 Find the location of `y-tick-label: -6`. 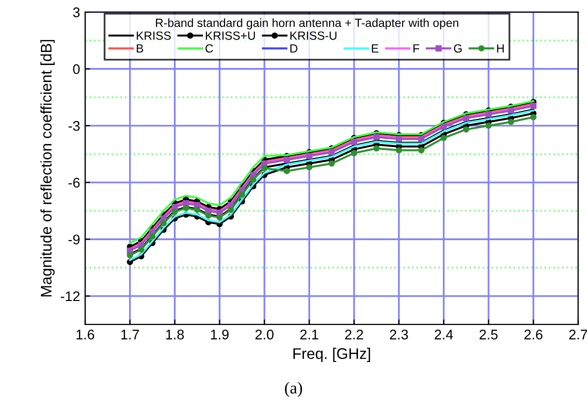

y-tick-label: -6 is located at coordinates (74, 183).